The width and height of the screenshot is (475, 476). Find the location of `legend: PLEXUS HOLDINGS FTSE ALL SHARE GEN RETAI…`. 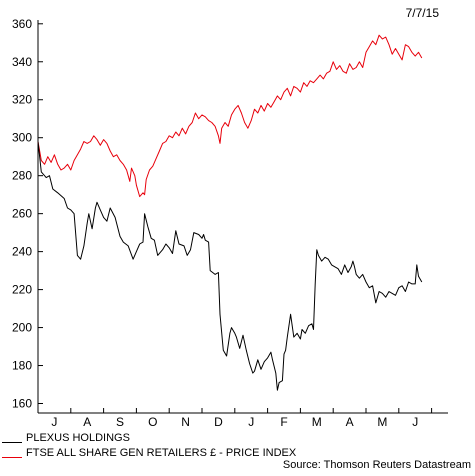

legend: PLEXUS HOLDINGS FTSE ALL SHARE GEN RETAI… is located at coordinates (237, 445).